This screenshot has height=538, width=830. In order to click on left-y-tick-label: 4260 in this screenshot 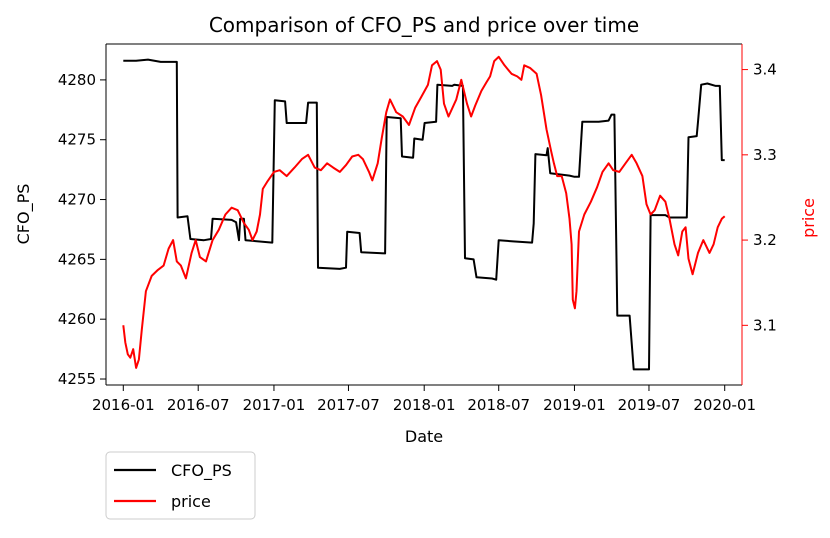, I will do `click(77, 319)`.